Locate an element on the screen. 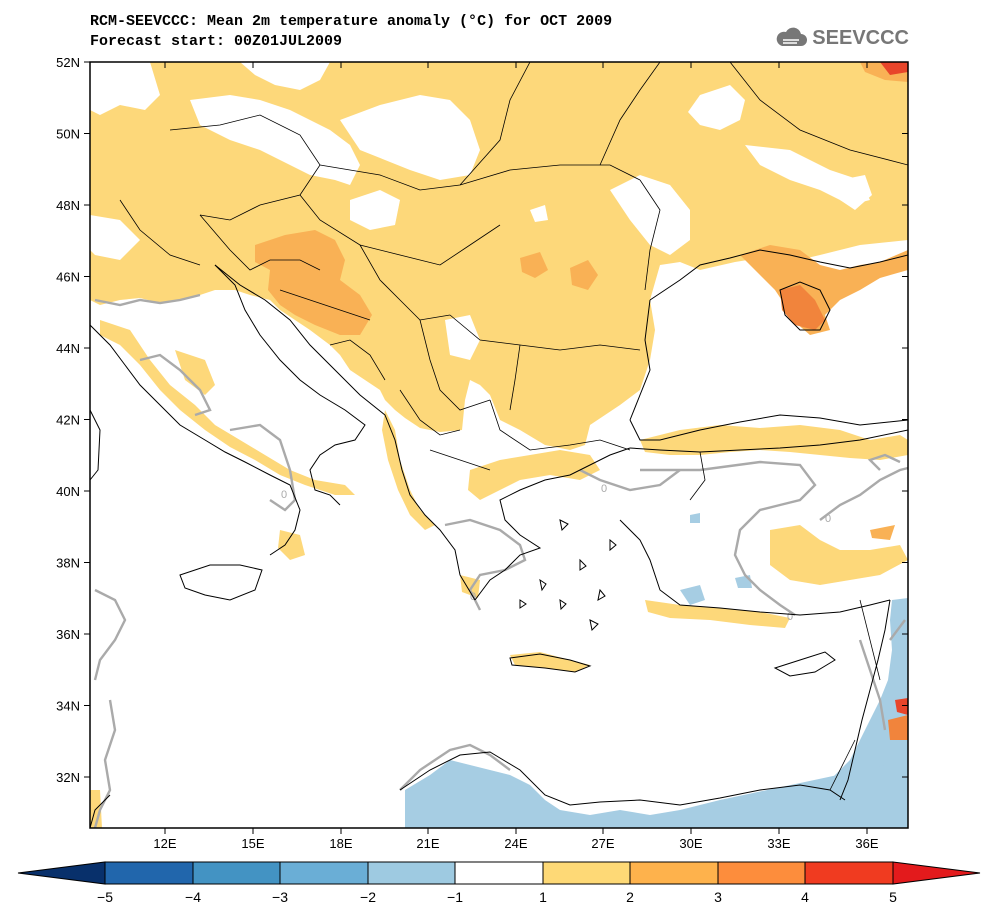  lon-tick-label: 24E is located at coordinates (515, 843).